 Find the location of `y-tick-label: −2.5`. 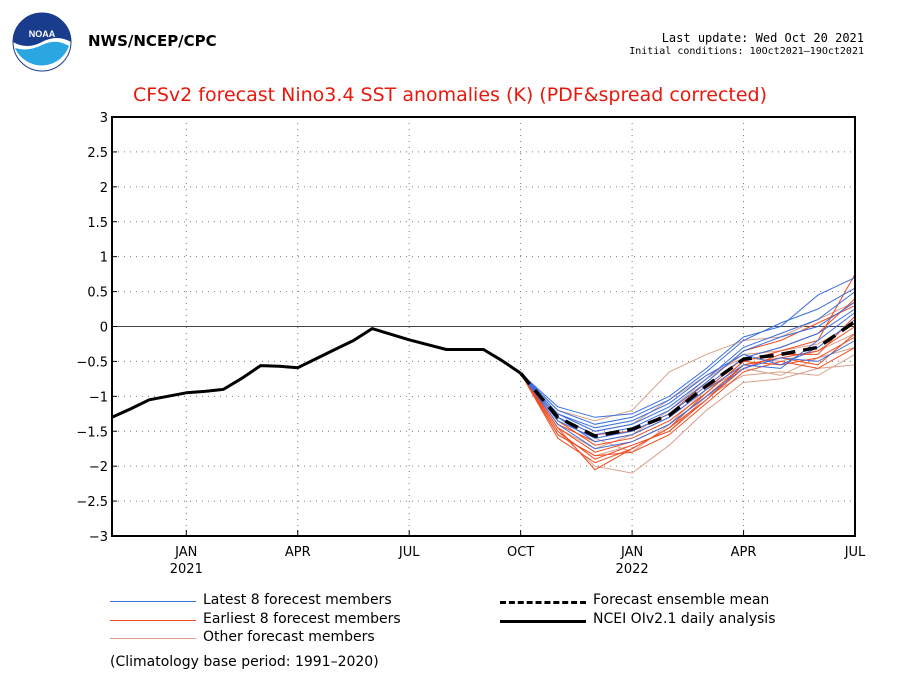

y-tick-label: −2.5 is located at coordinates (92, 502).